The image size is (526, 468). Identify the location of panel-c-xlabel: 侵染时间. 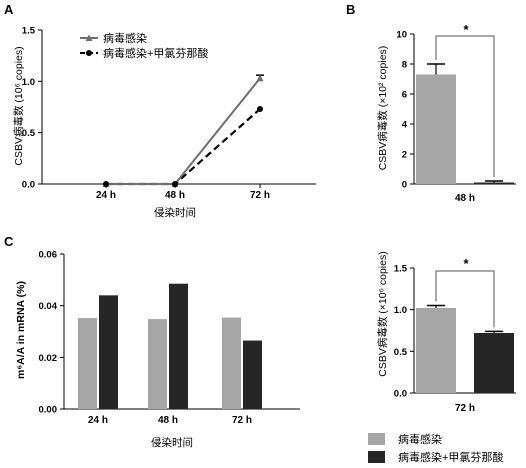
(172, 442).